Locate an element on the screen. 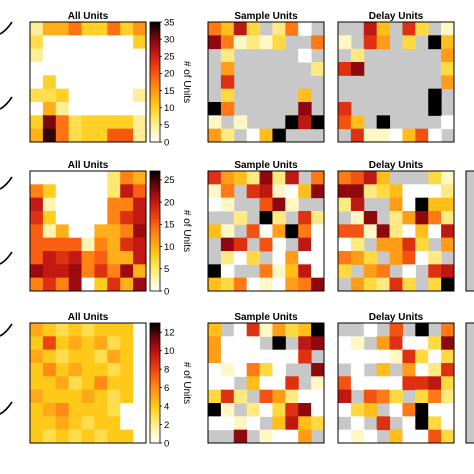 The image size is (474, 474). colorbar-tick-label: 35 is located at coordinates (169, 22).